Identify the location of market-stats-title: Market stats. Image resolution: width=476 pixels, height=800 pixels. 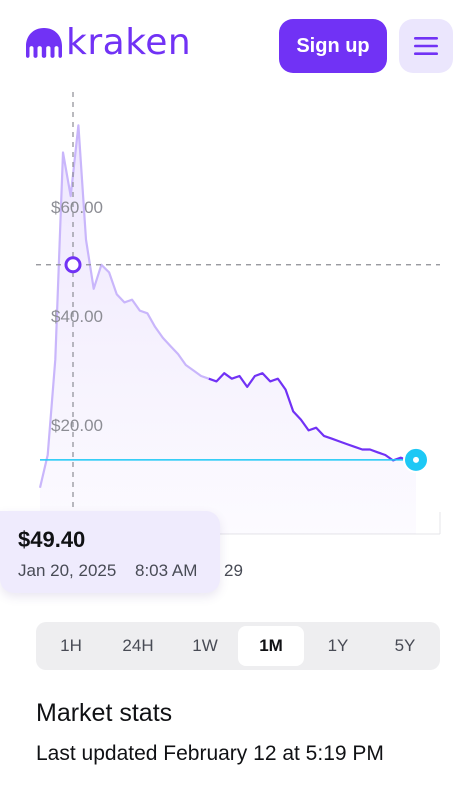
(104, 713).